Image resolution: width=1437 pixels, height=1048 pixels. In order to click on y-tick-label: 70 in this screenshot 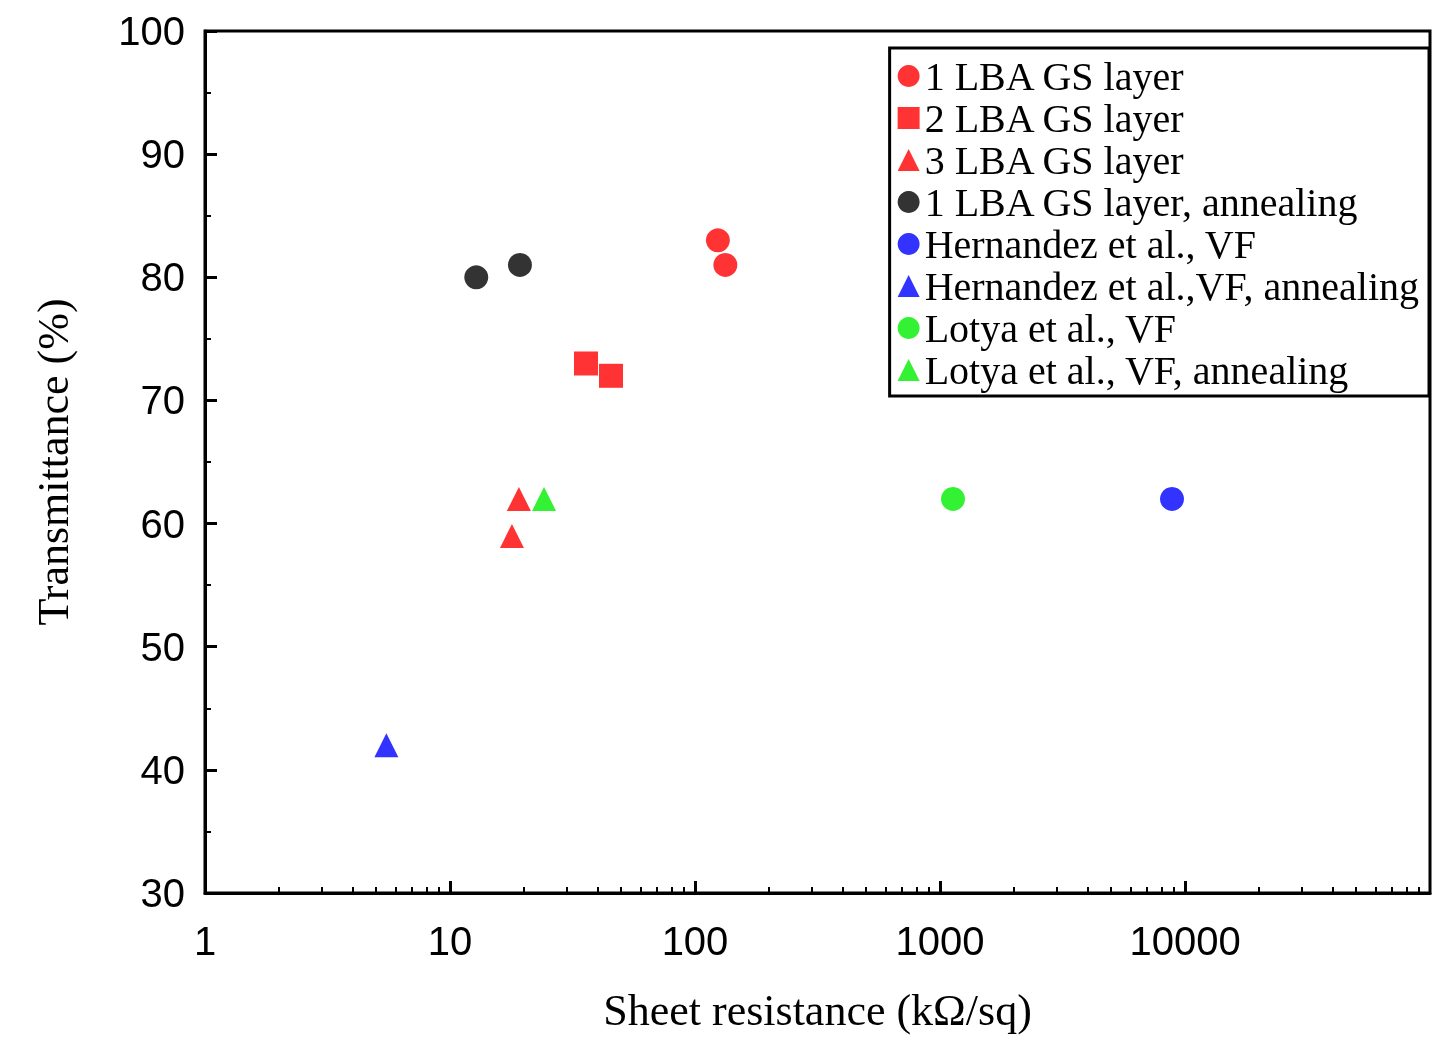, I will do `click(162, 400)`.